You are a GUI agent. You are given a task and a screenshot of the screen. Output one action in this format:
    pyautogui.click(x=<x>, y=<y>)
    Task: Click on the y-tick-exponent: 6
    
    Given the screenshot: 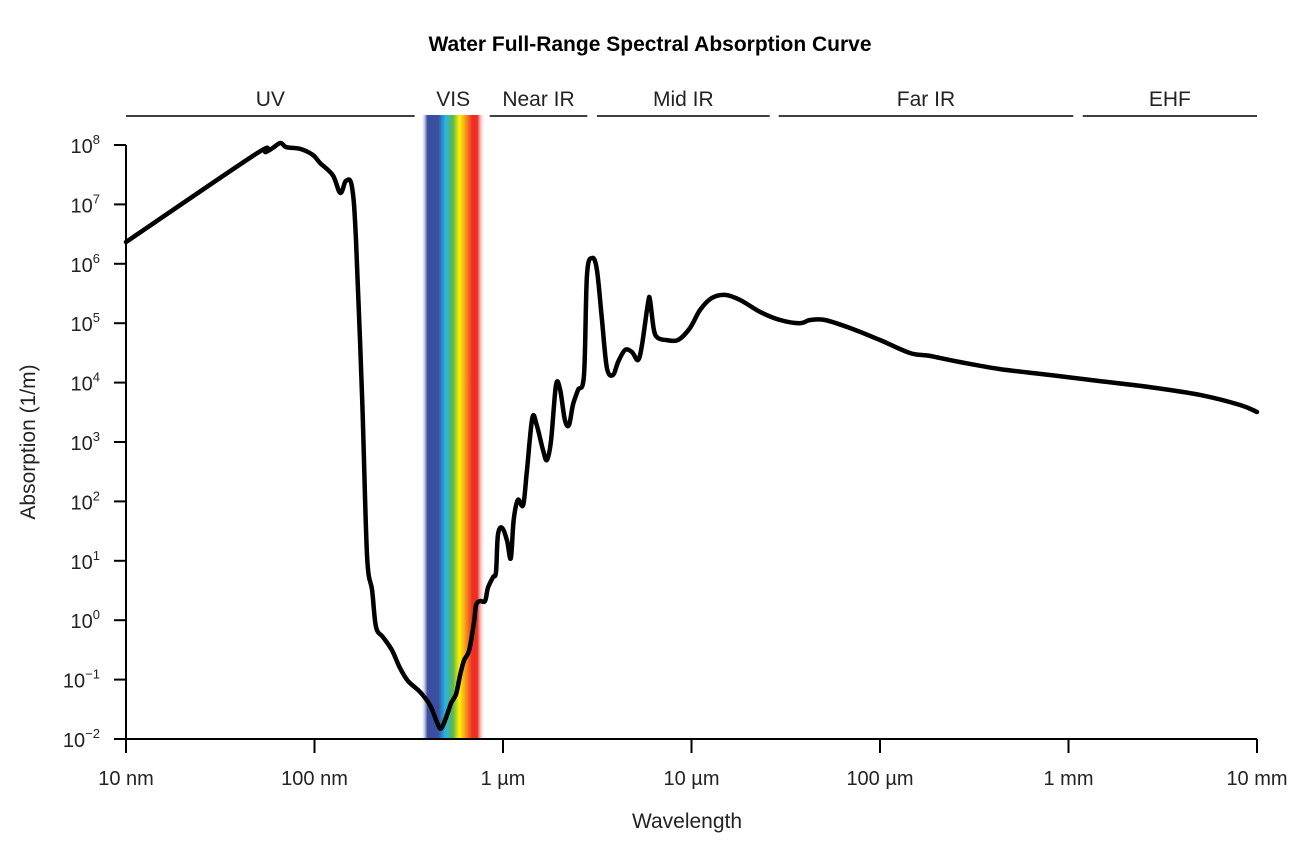 What is the action you would take?
    pyautogui.click(x=96, y=258)
    